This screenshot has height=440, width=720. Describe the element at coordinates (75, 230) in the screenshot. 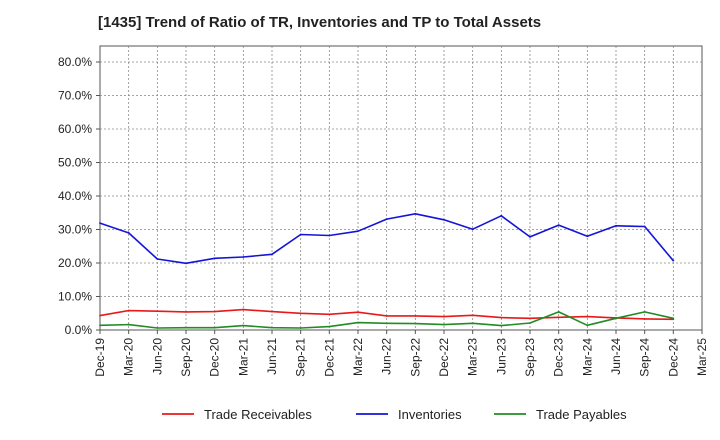

I see `y-tick-label: 30.0%` at that location.